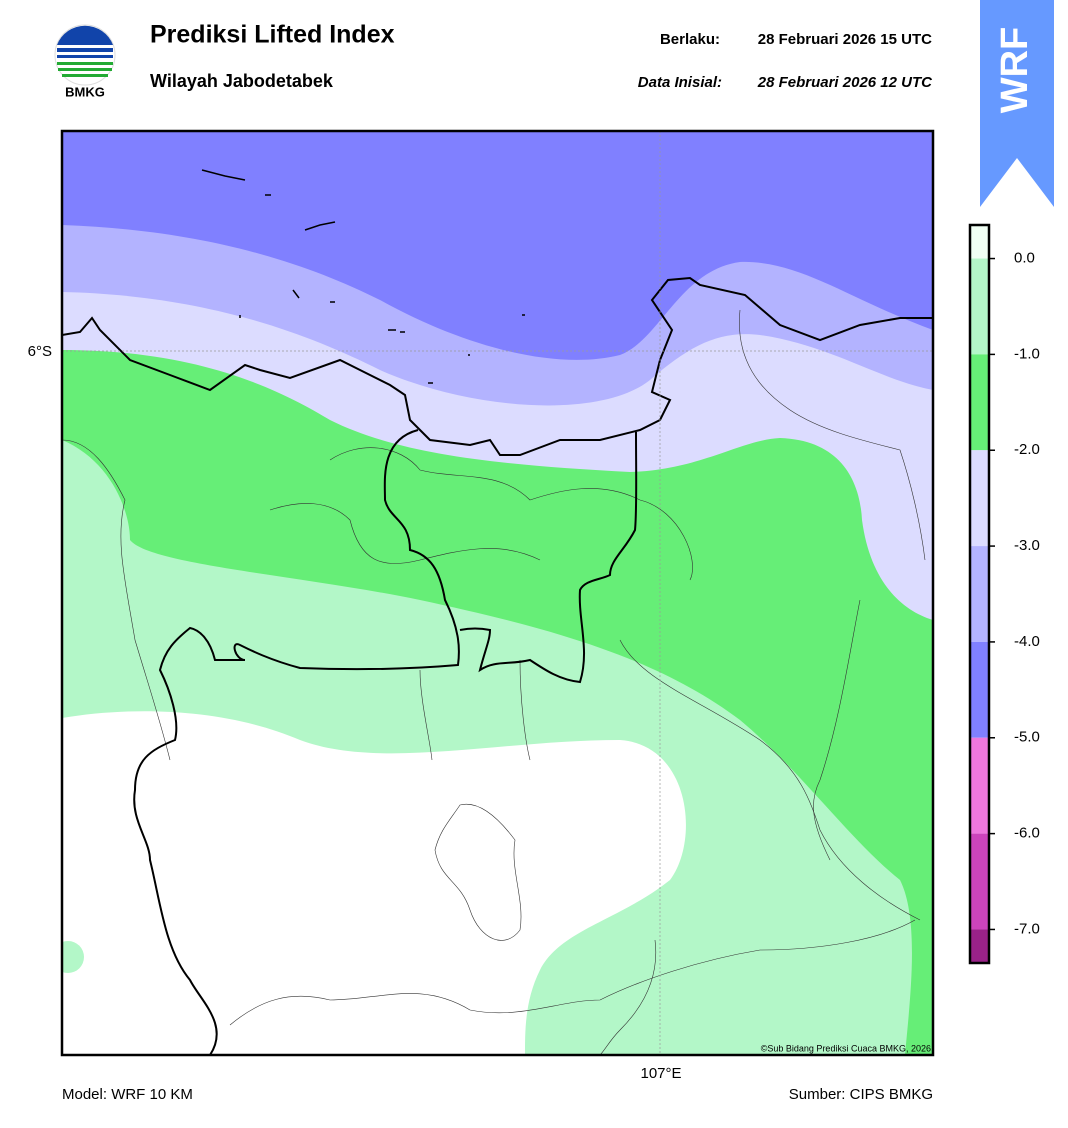  I want to click on colorbar-tick-label: -1.0, so click(1027, 353).